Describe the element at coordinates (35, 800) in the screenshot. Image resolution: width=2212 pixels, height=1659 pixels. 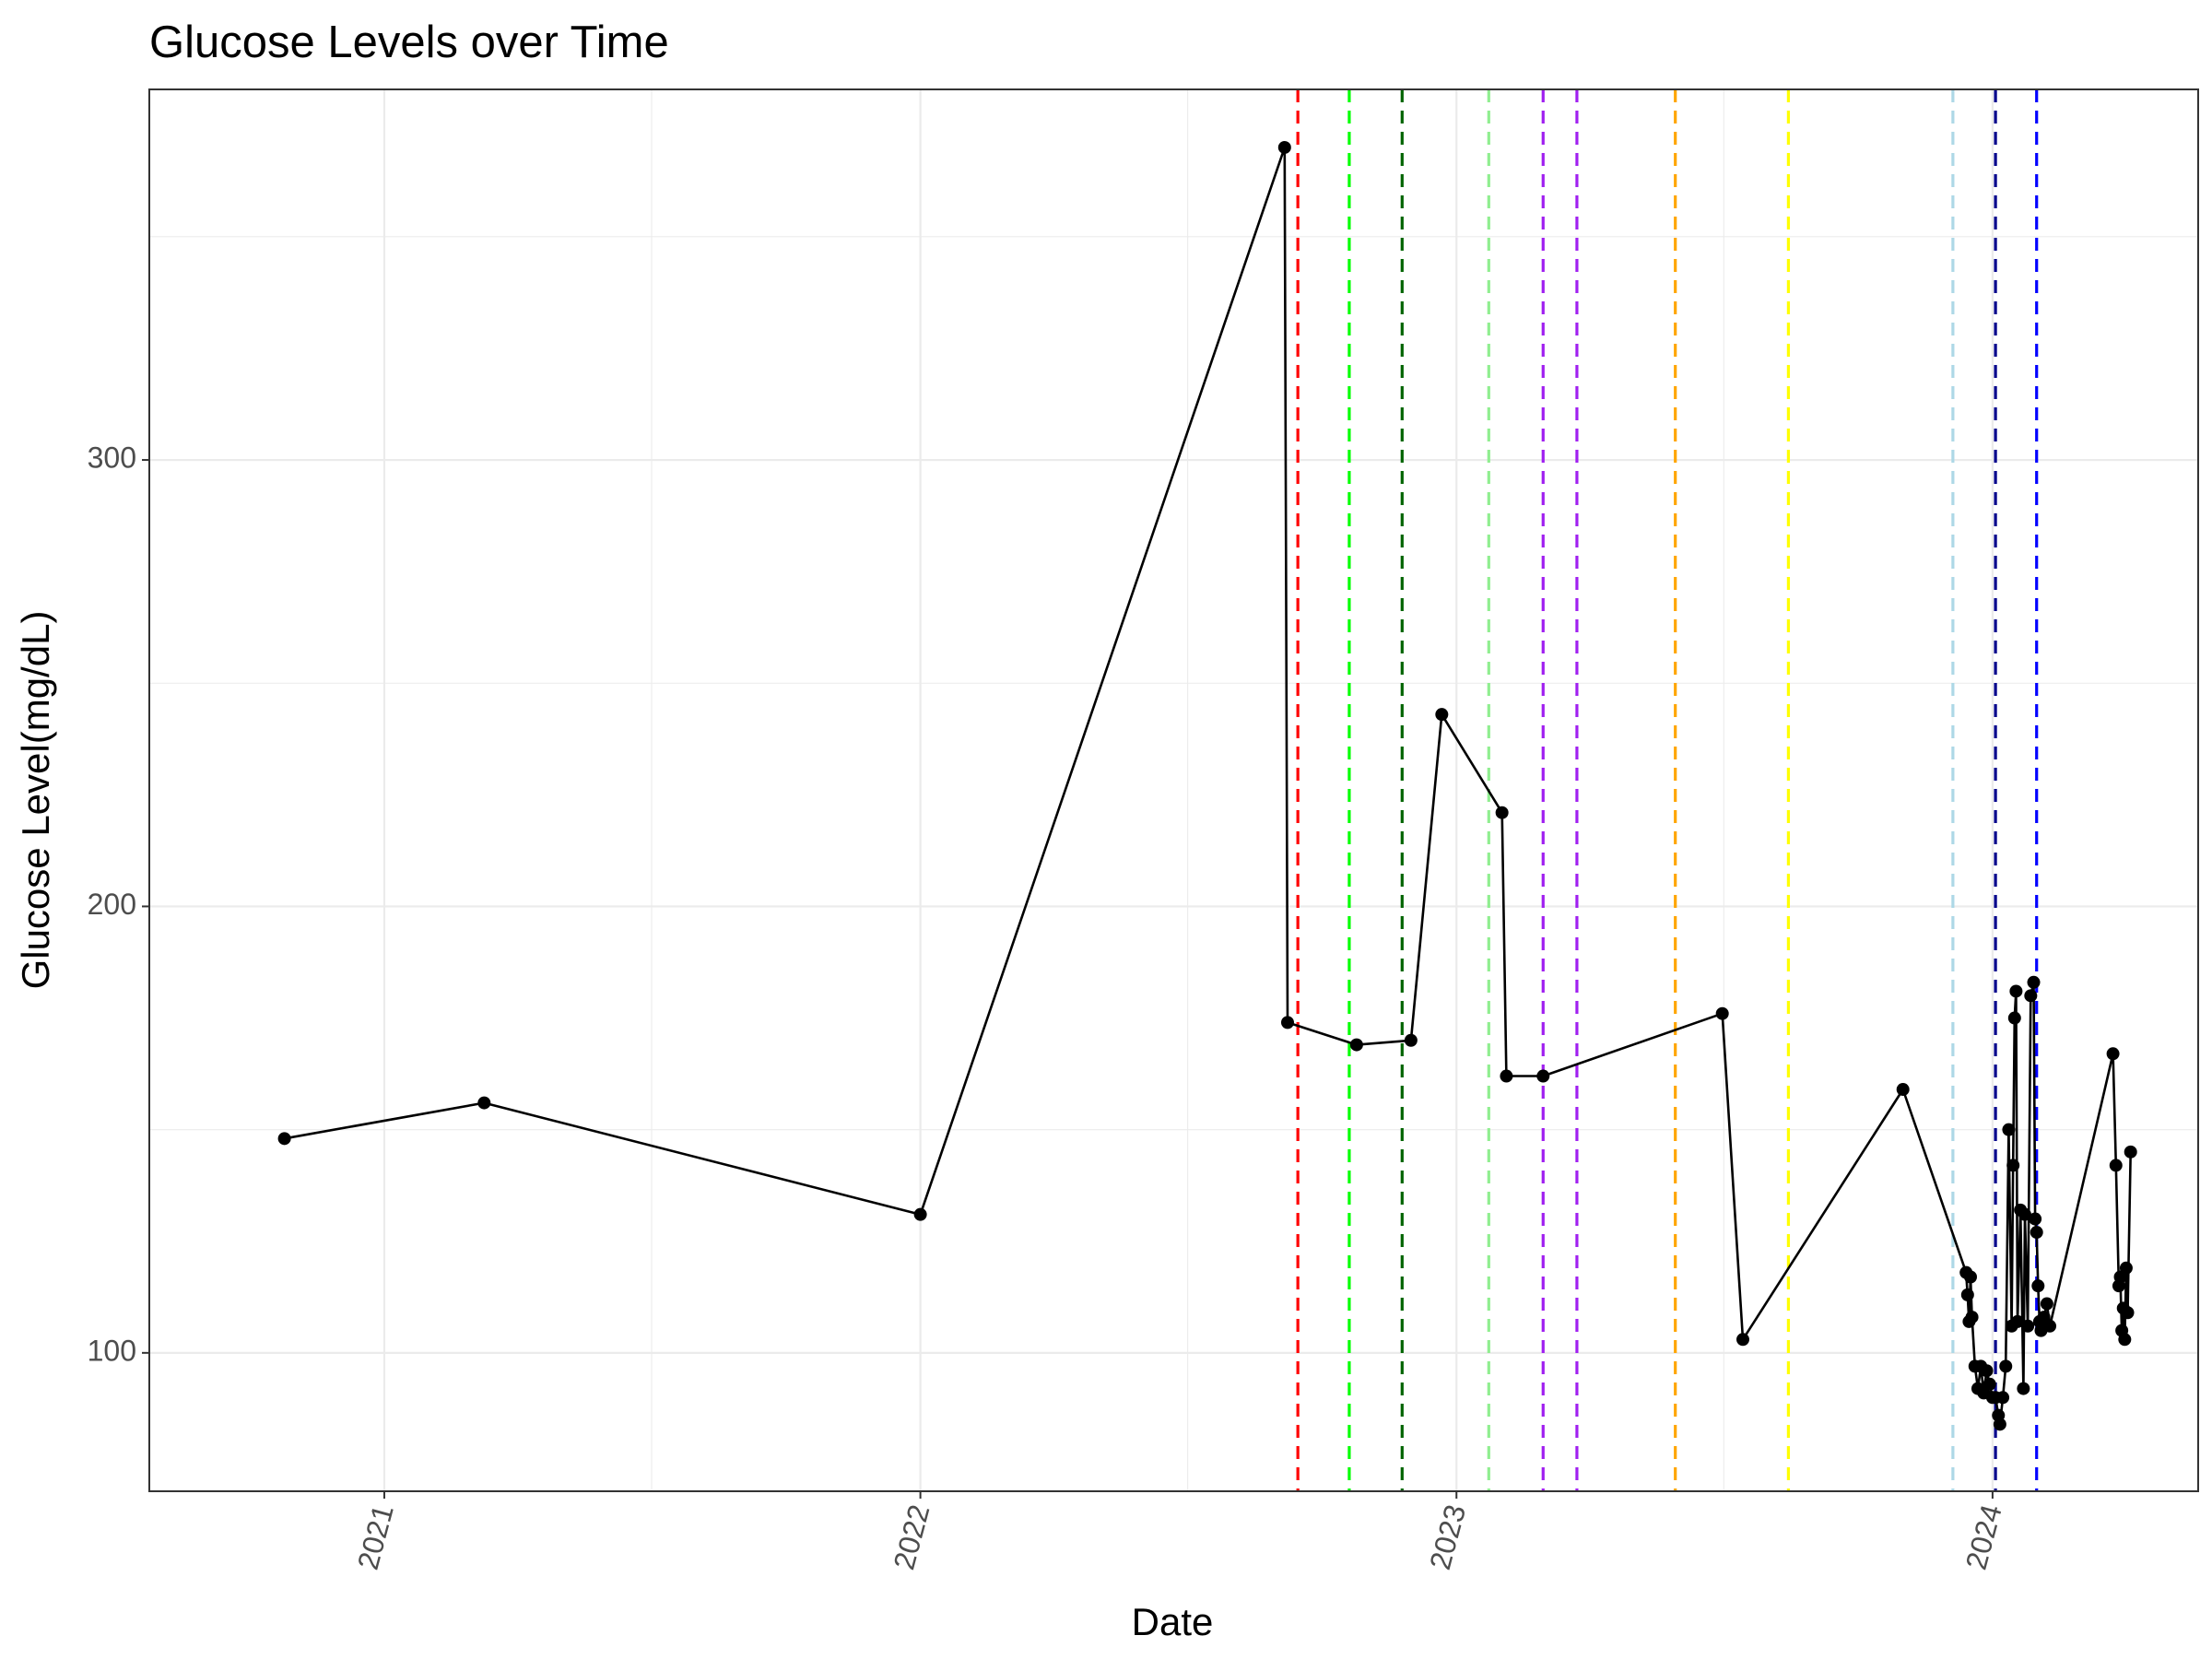
I see `y-axis-title: Glucose Level(mg/dL)` at that location.